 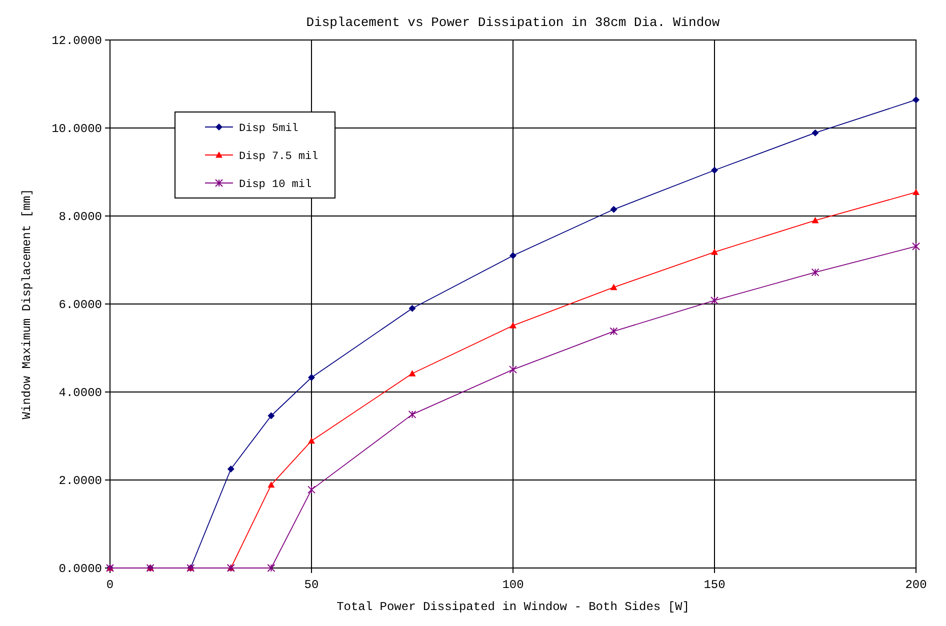 I want to click on x-tick-label: 100, so click(x=513, y=585).